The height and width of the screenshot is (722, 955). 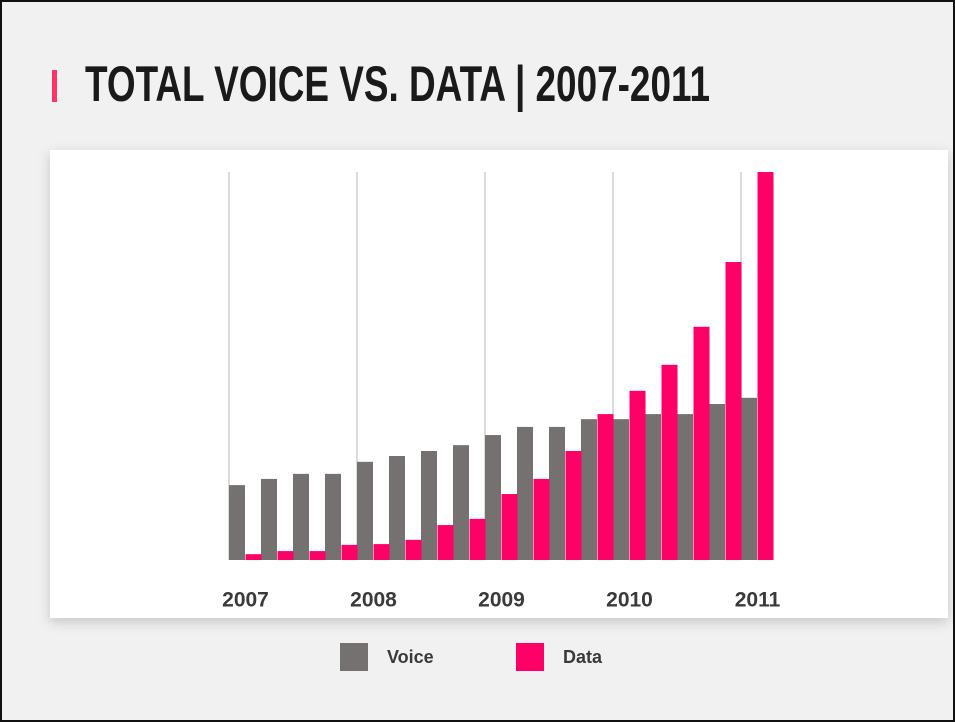 What do you see at coordinates (373, 600) in the screenshot?
I see `x-tick-label: 2008` at bounding box center [373, 600].